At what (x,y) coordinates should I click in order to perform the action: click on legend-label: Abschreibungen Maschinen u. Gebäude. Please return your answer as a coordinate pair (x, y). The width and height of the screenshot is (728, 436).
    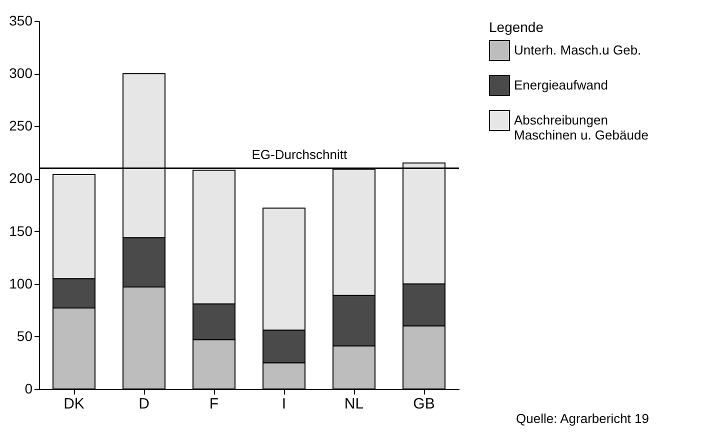
    Looking at the image, I should click on (581, 127).